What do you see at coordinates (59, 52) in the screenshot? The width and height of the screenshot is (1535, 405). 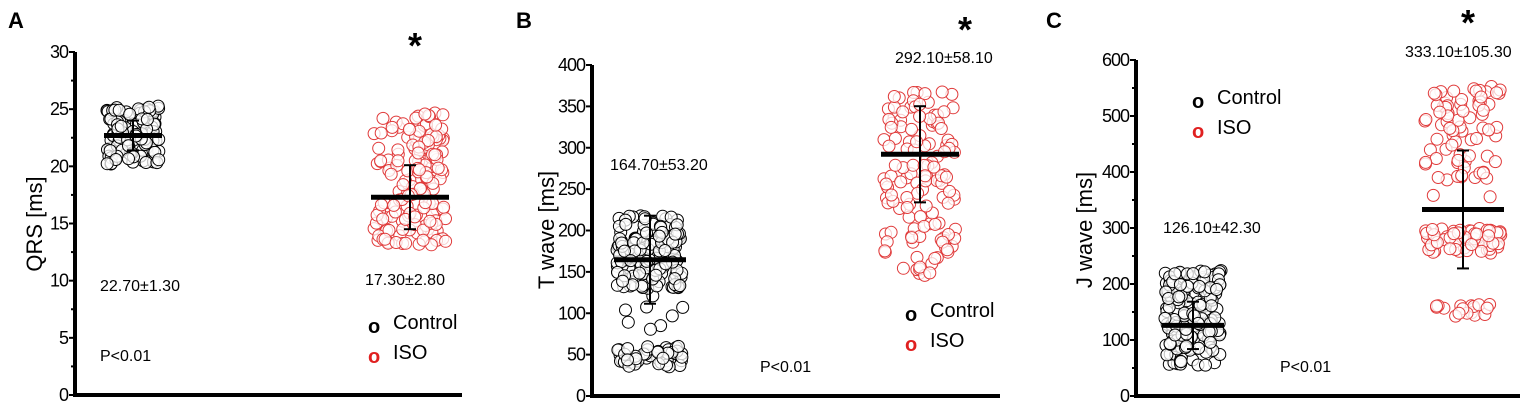 I see `y-tick-label: 30` at bounding box center [59, 52].